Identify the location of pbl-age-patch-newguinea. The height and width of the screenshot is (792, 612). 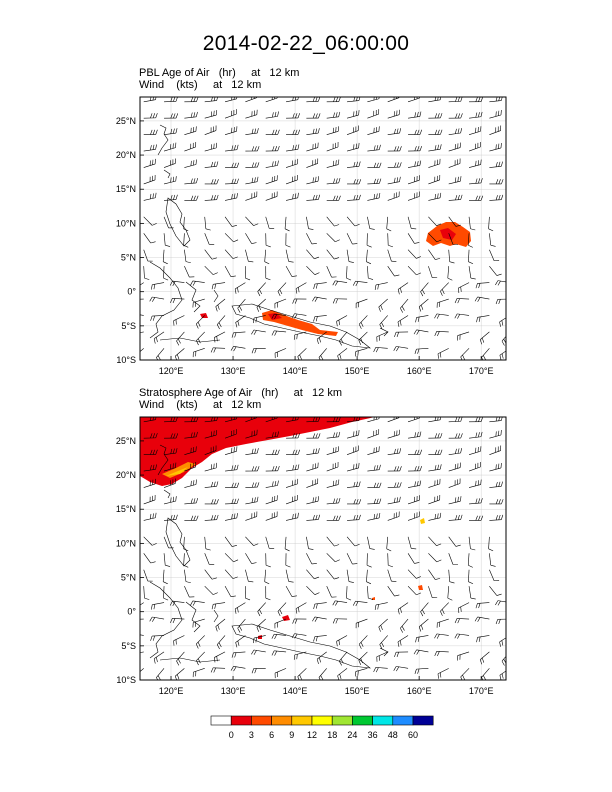
(300, 323).